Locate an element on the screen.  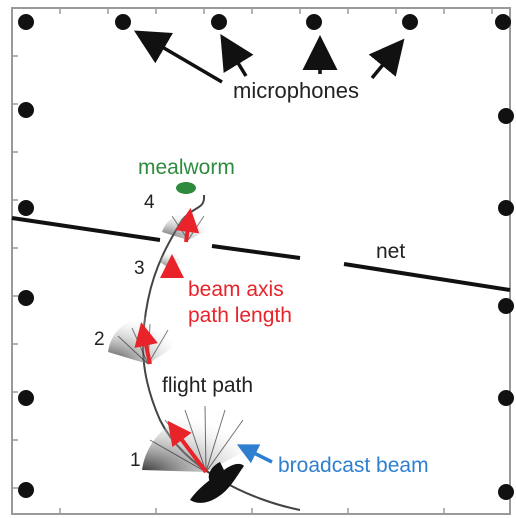
position-label-1: 1 is located at coordinates (135, 460).